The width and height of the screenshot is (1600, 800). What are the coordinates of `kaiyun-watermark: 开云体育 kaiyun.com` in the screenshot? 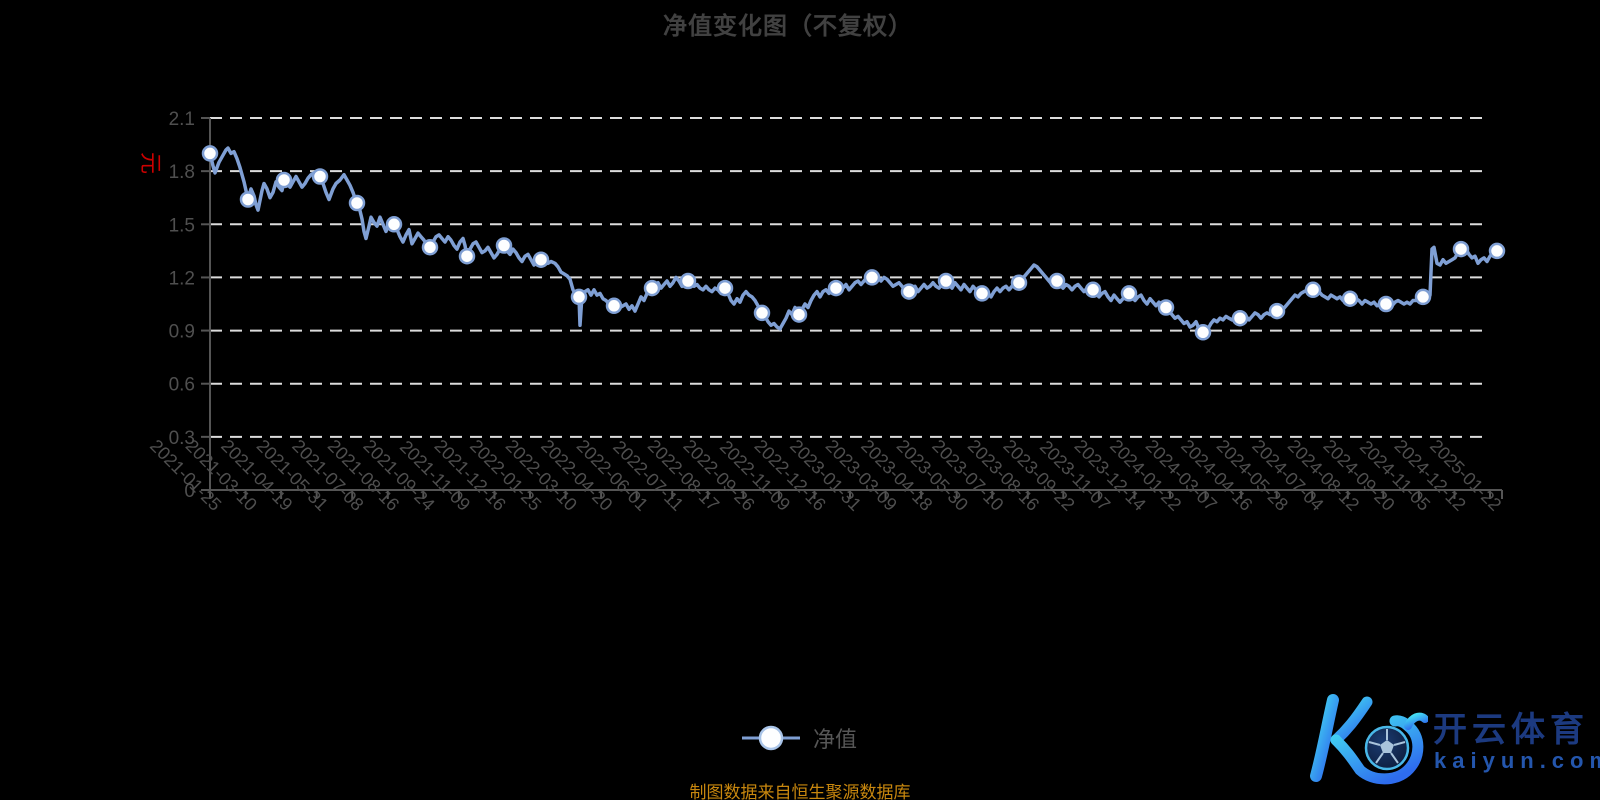 It's located at (1451, 740).